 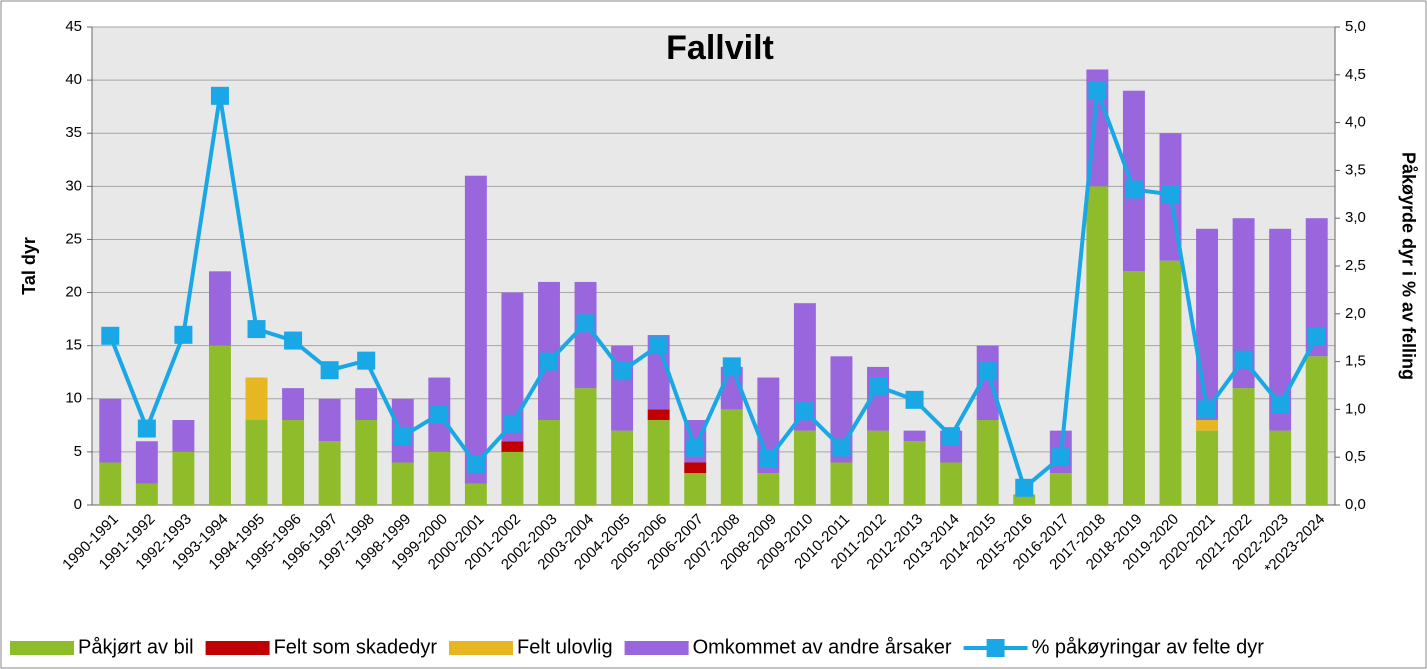 What do you see at coordinates (73, 132) in the screenshot?
I see `y-tick-label: 35` at bounding box center [73, 132].